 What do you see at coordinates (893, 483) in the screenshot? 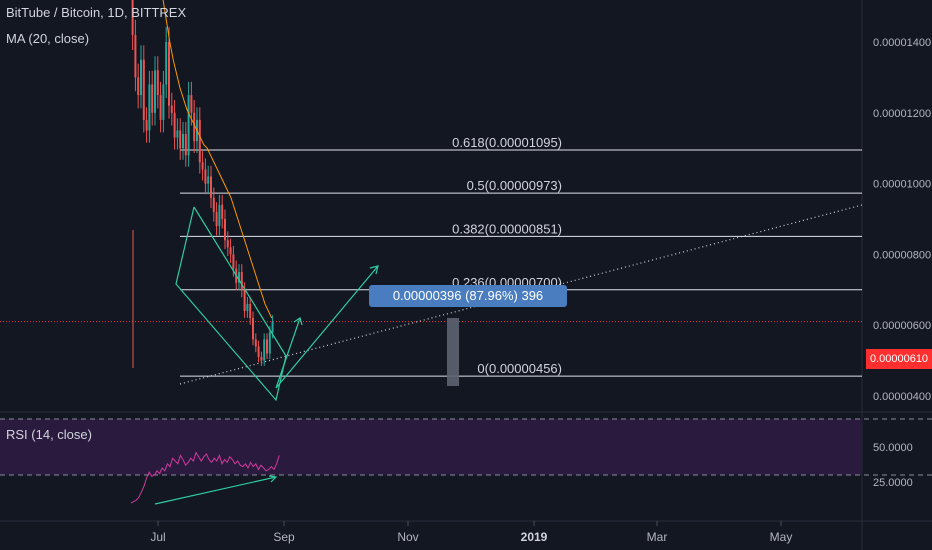
I see `rsi-tick-label: 25.0000` at bounding box center [893, 483].